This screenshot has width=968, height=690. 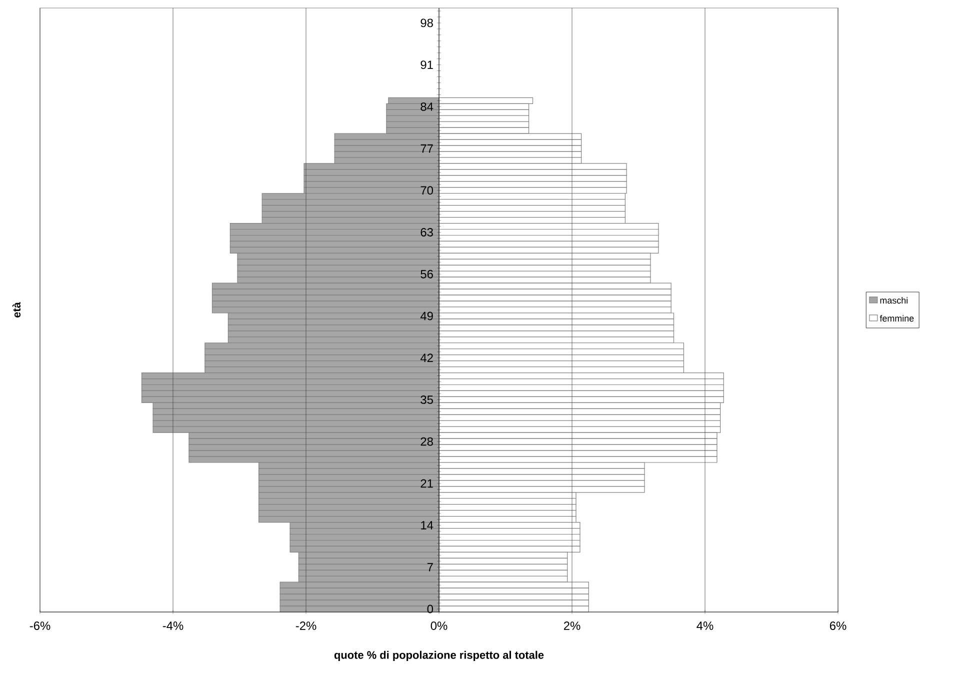 What do you see at coordinates (426, 316) in the screenshot?
I see `y-tick-label: 49` at bounding box center [426, 316].